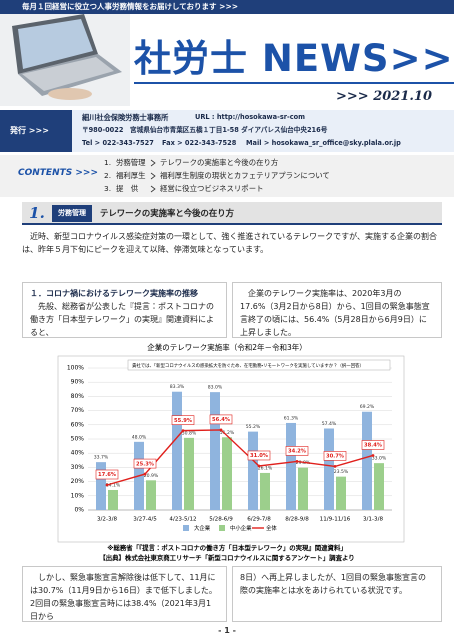 This screenshot has height=642, width=454. What do you see at coordinates (227, 630) in the screenshot?
I see `page-number: - 1 -` at bounding box center [227, 630].